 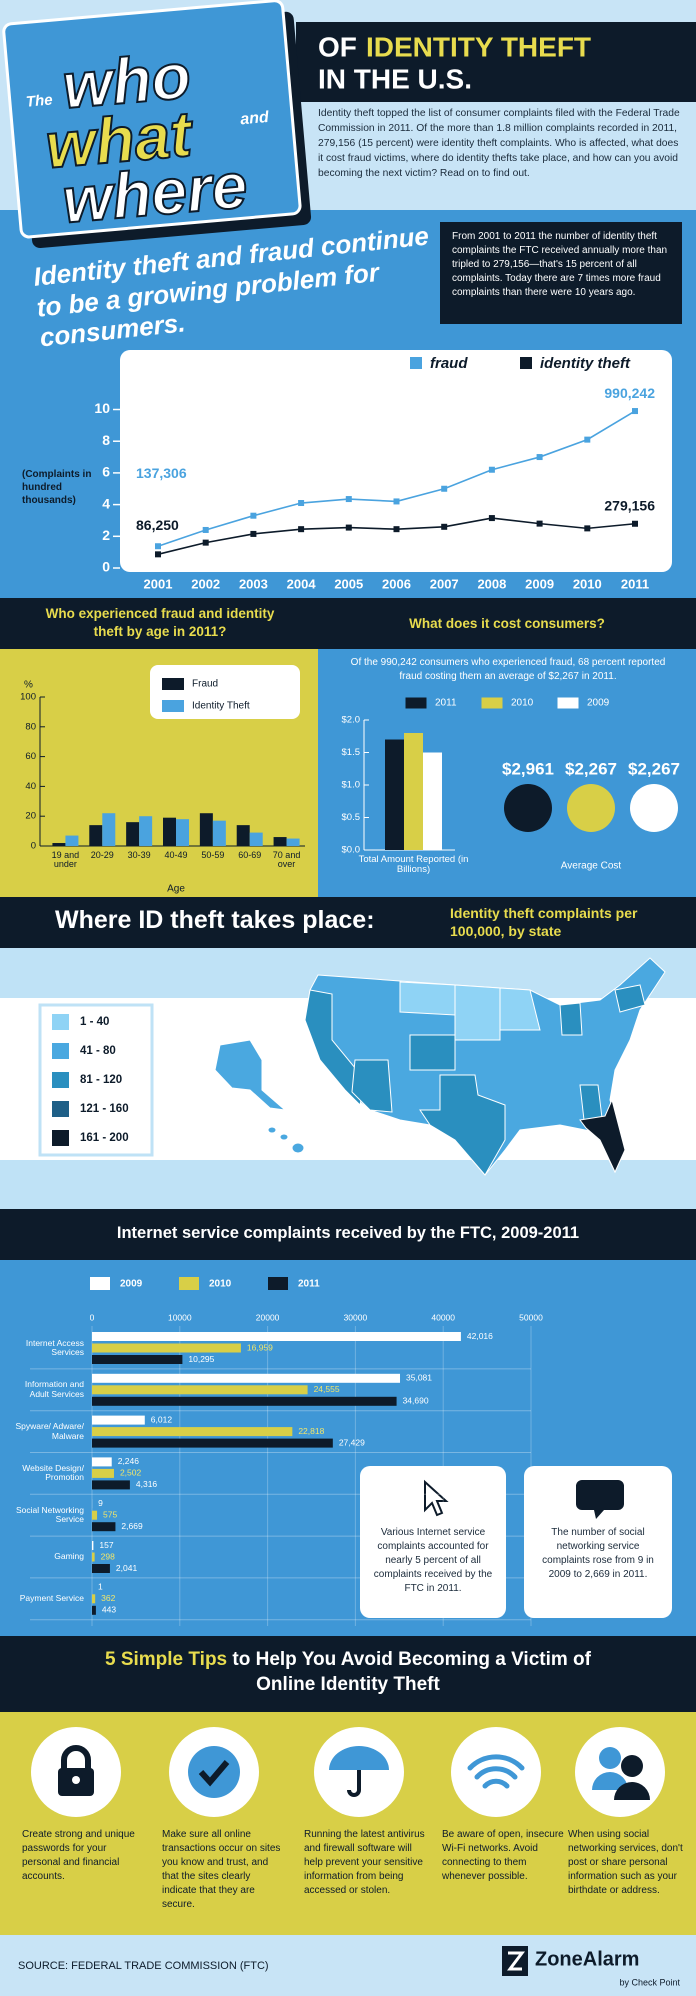 What do you see at coordinates (220, 1284) in the screenshot?
I see `legend-label: 2010` at bounding box center [220, 1284].